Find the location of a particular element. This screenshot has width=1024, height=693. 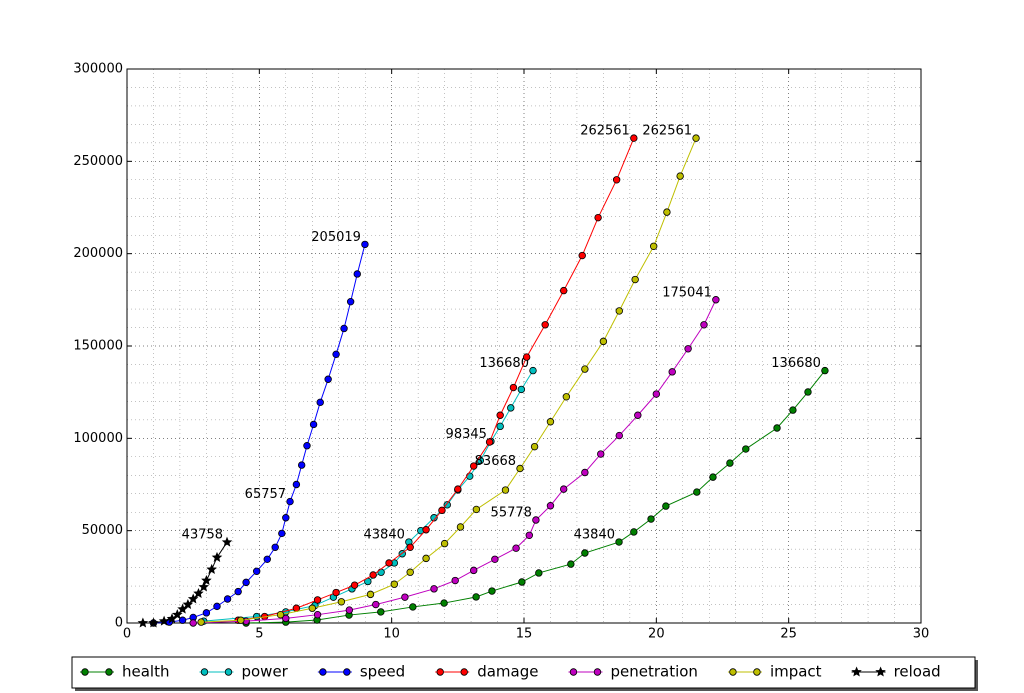

data-label: 98345 is located at coordinates (466, 434).